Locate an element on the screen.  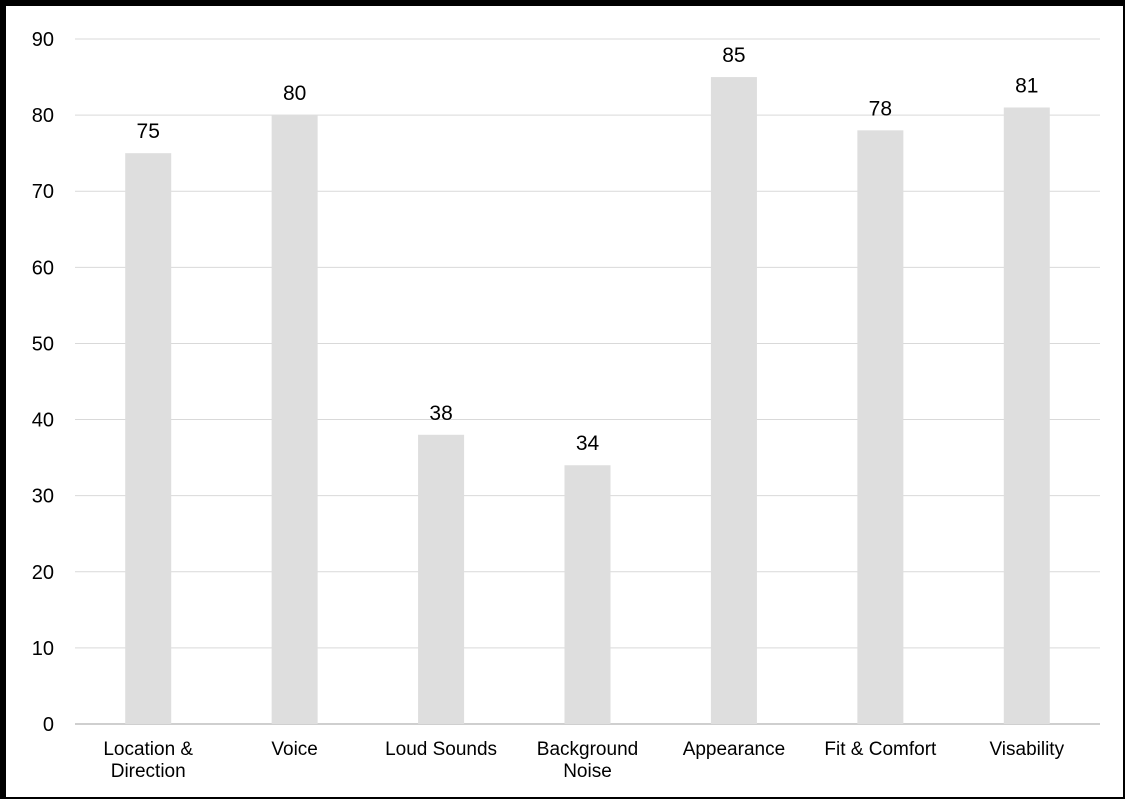
category-label: Background Noise is located at coordinates (587, 760).